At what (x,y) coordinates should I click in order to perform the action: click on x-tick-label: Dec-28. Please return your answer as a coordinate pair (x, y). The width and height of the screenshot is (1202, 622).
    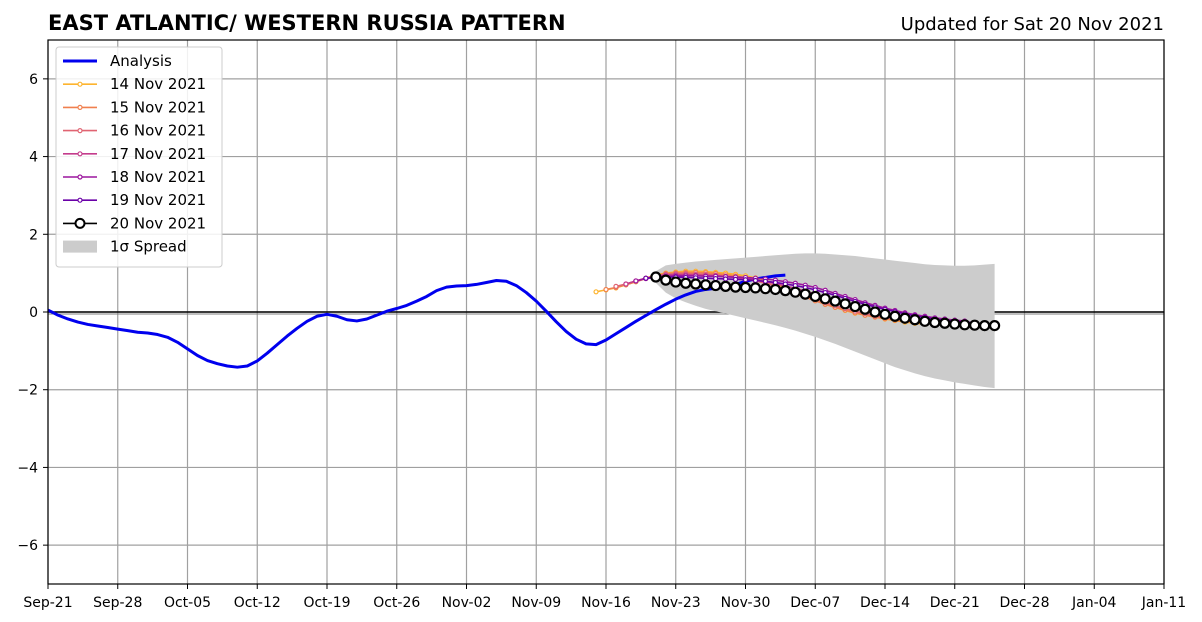
    Looking at the image, I should click on (1025, 603).